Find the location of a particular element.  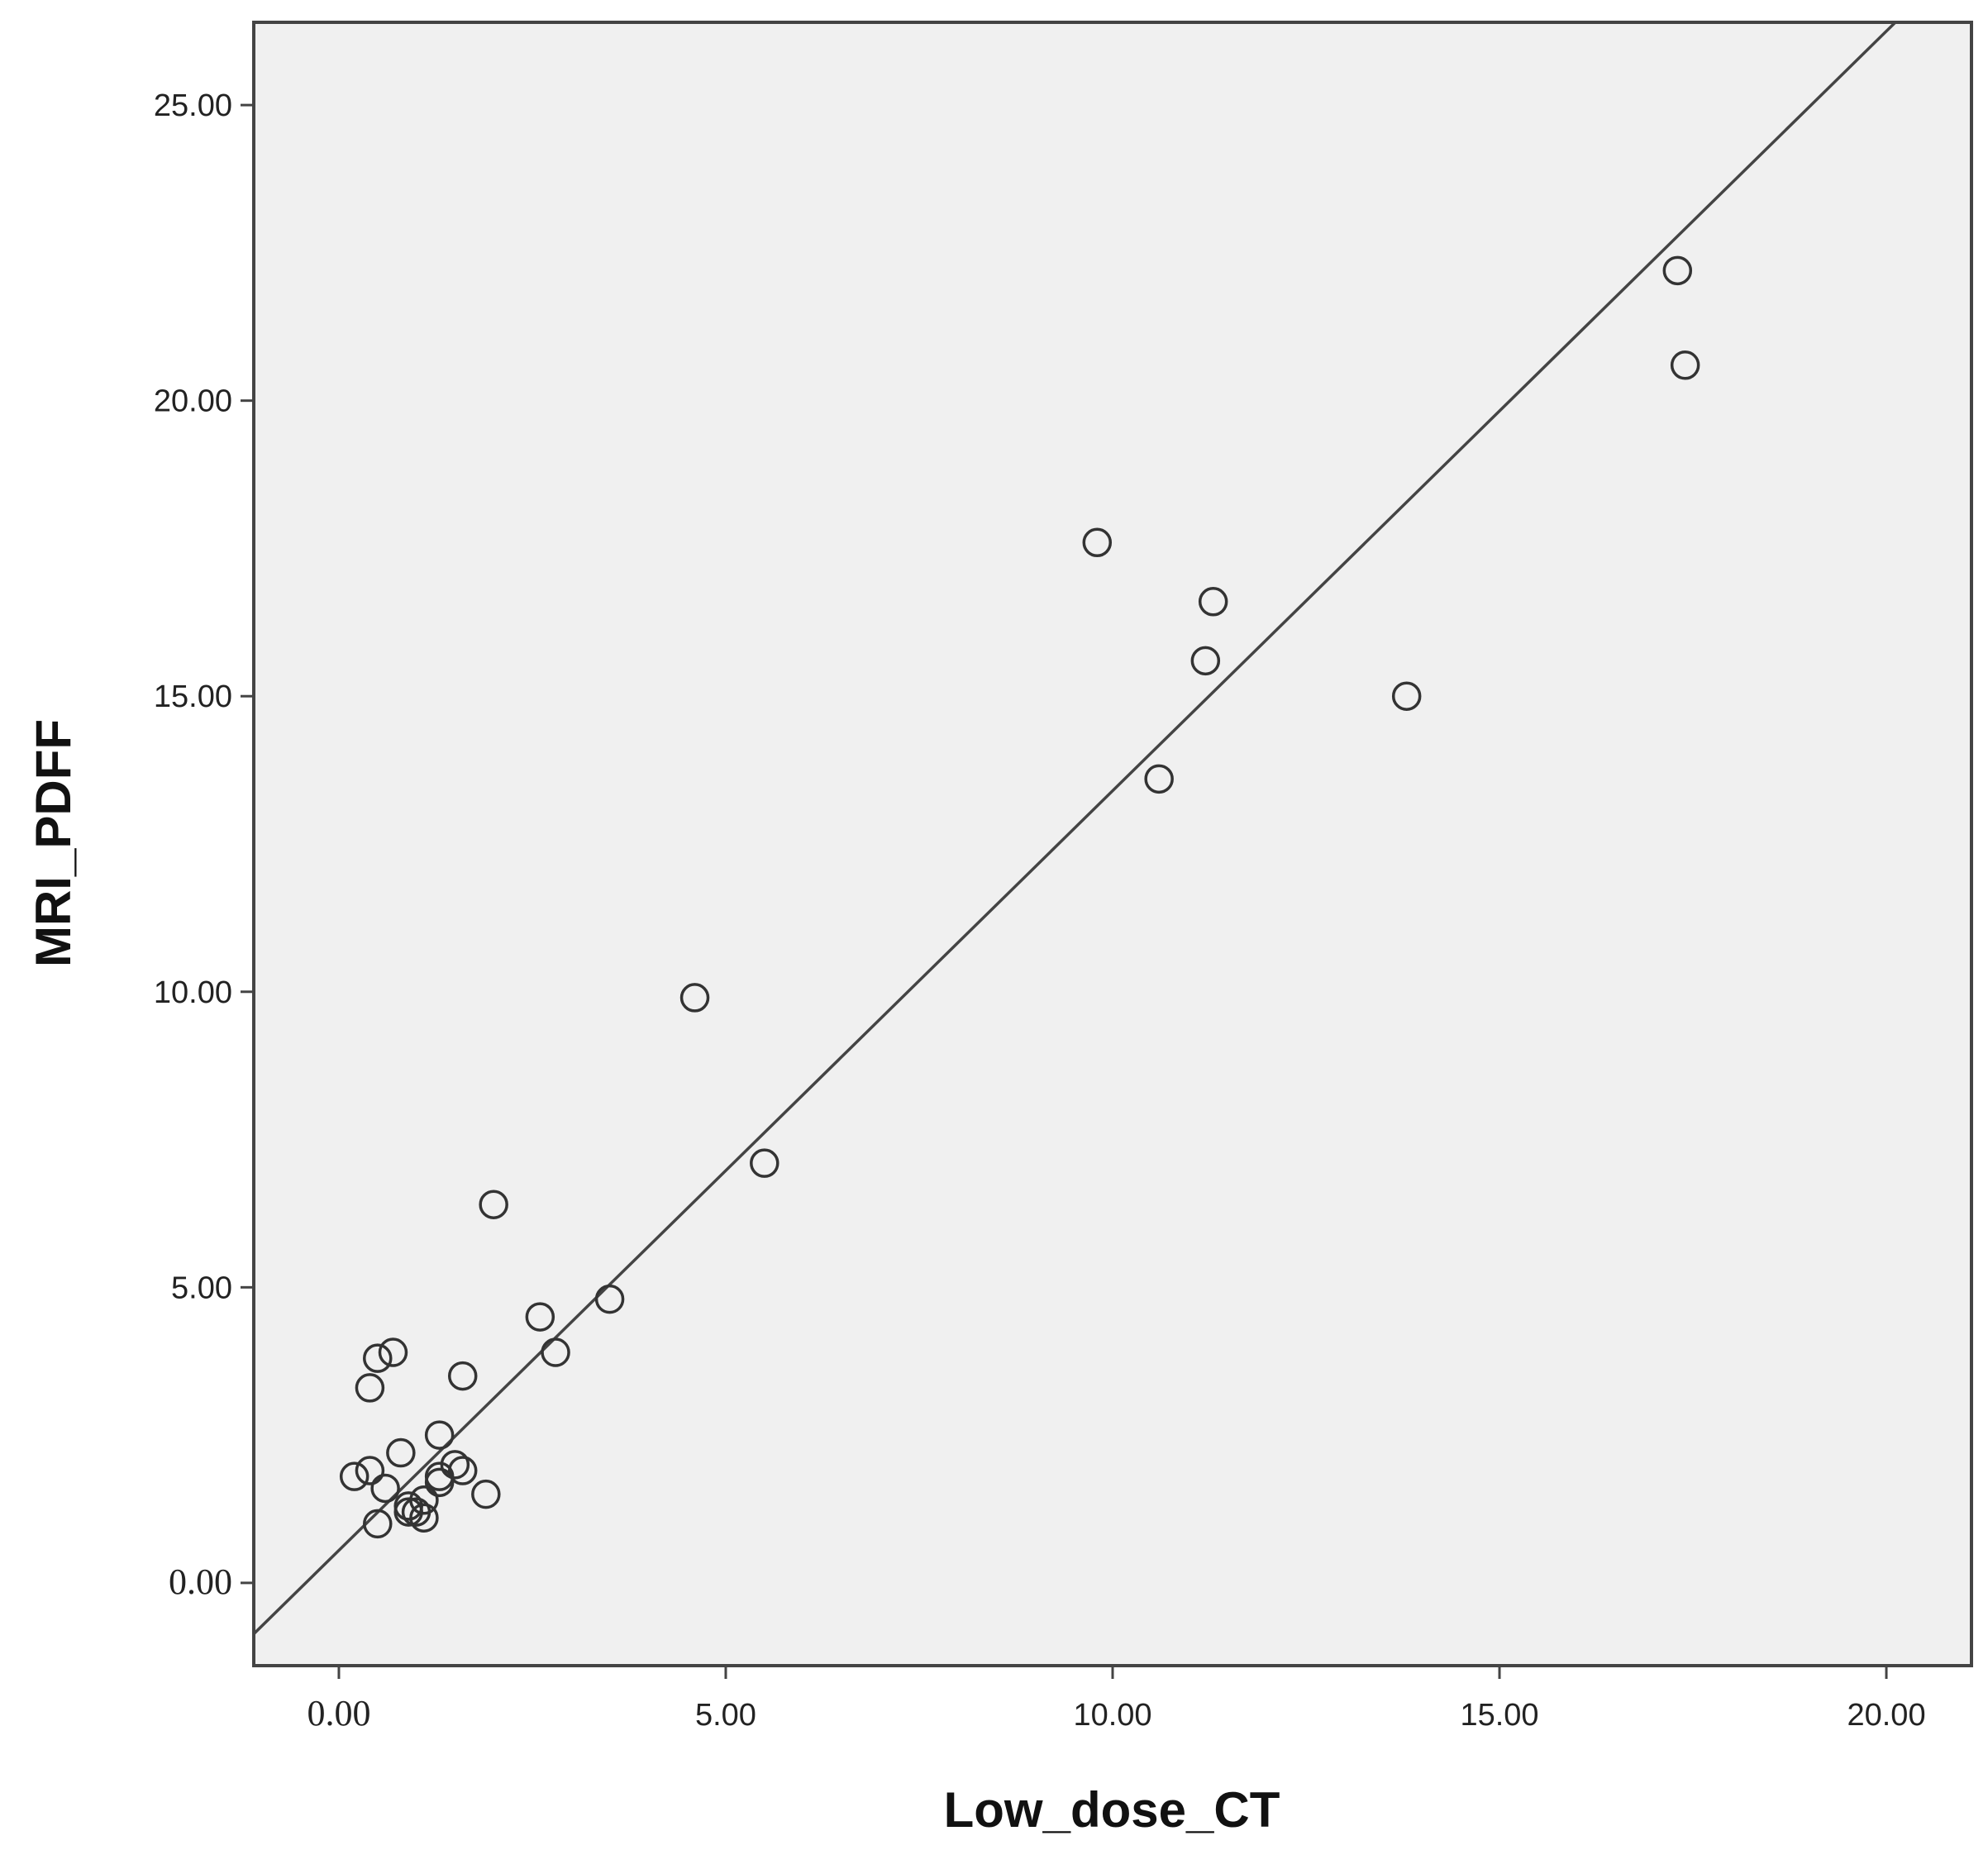

y-tick-label: 5.00 is located at coordinates (201, 1288).